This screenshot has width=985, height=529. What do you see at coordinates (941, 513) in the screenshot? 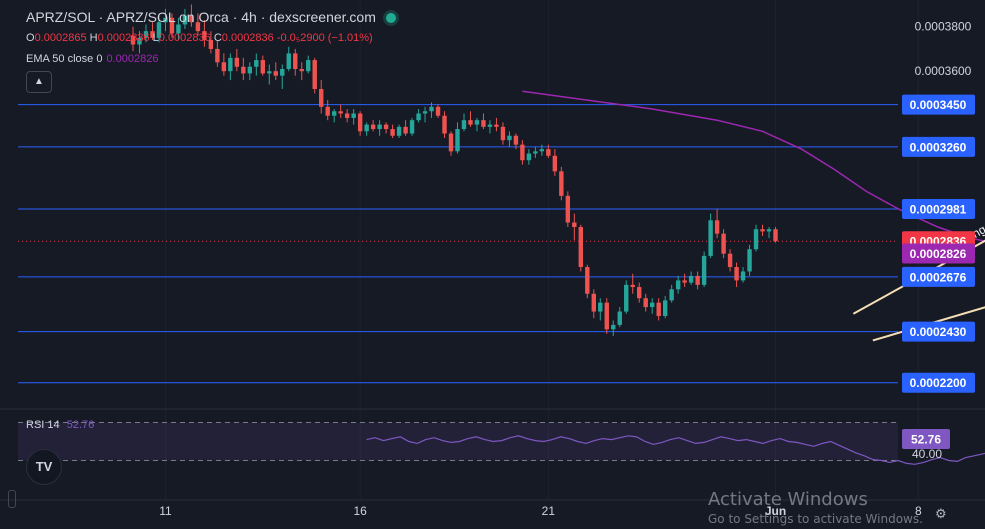
I see `gear-icon: ⚙` at bounding box center [941, 513].